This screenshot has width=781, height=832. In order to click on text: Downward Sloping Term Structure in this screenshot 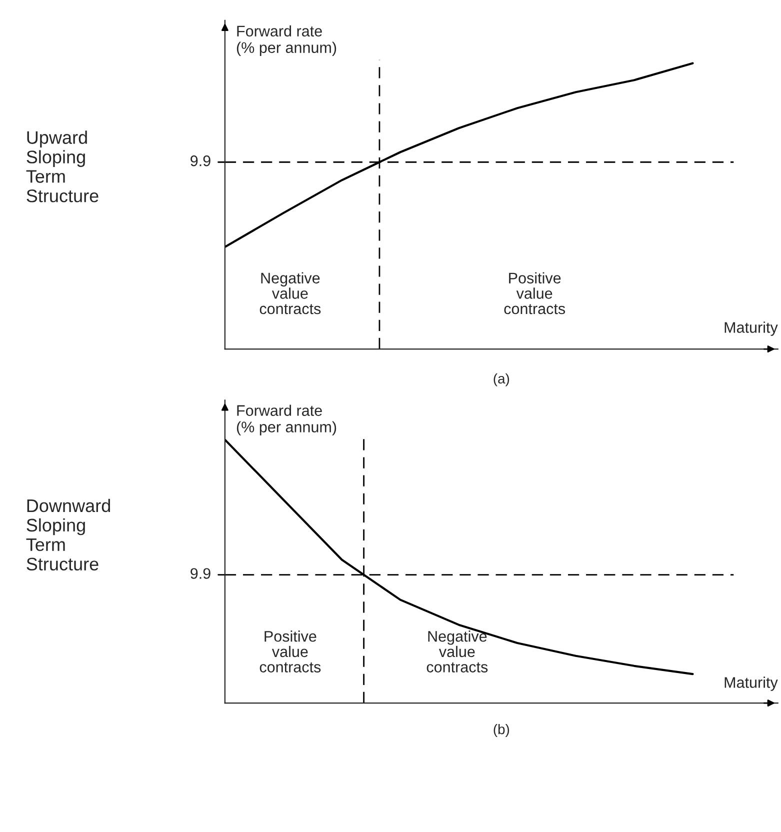, I will do `click(68, 534)`.